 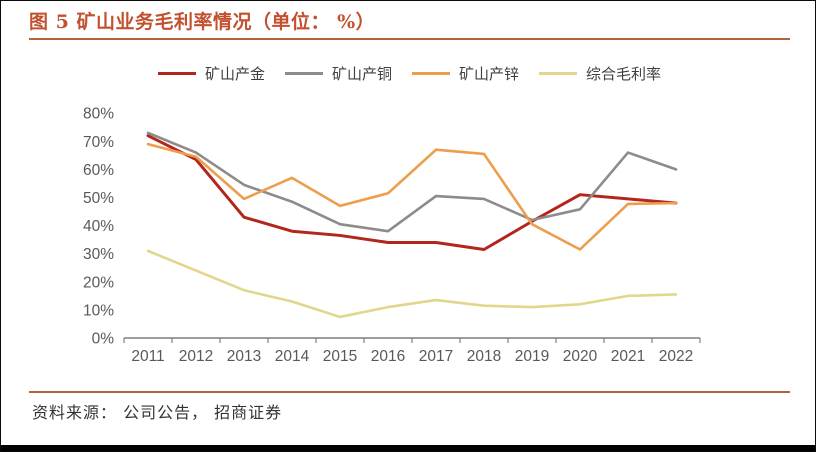 What do you see at coordinates (624, 74) in the screenshot?
I see `legend-label-overall-margin: 综合毛利率` at bounding box center [624, 74].